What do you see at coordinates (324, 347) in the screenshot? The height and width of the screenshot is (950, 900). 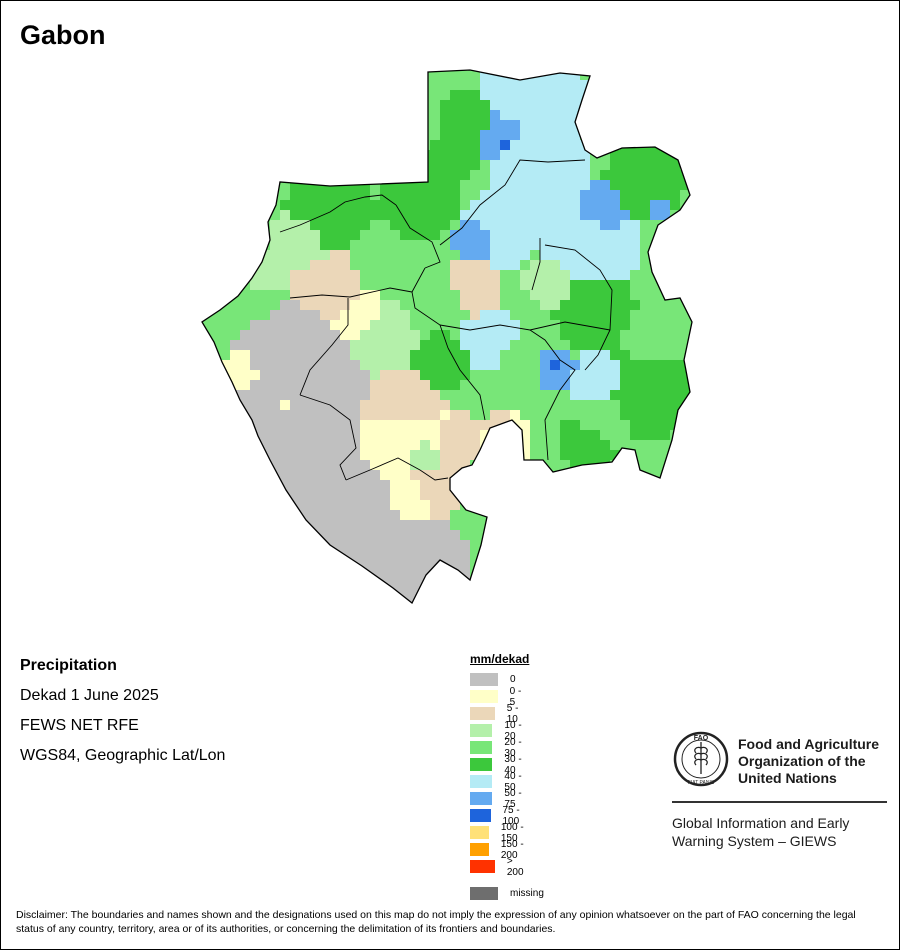 I see `province-boundary` at bounding box center [324, 347].